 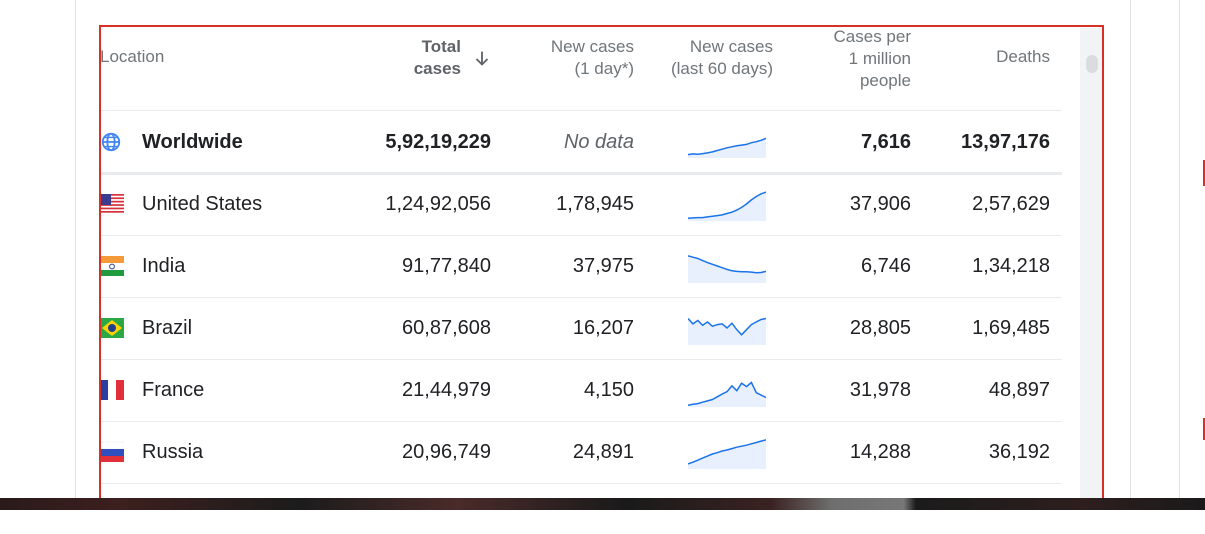 What do you see at coordinates (1011, 203) in the screenshot?
I see `deaths-value: 2,57,629` at bounding box center [1011, 203].